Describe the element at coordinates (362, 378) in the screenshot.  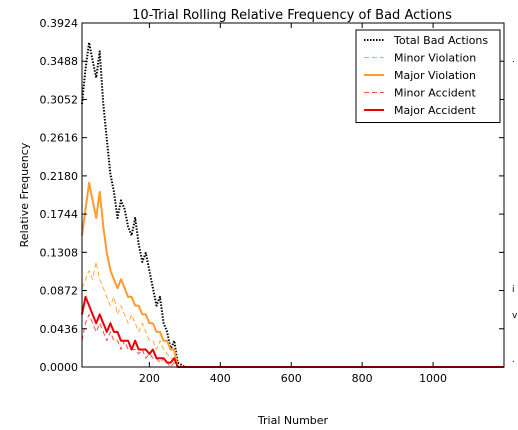
I see `x-tick-label: 800` at that location.